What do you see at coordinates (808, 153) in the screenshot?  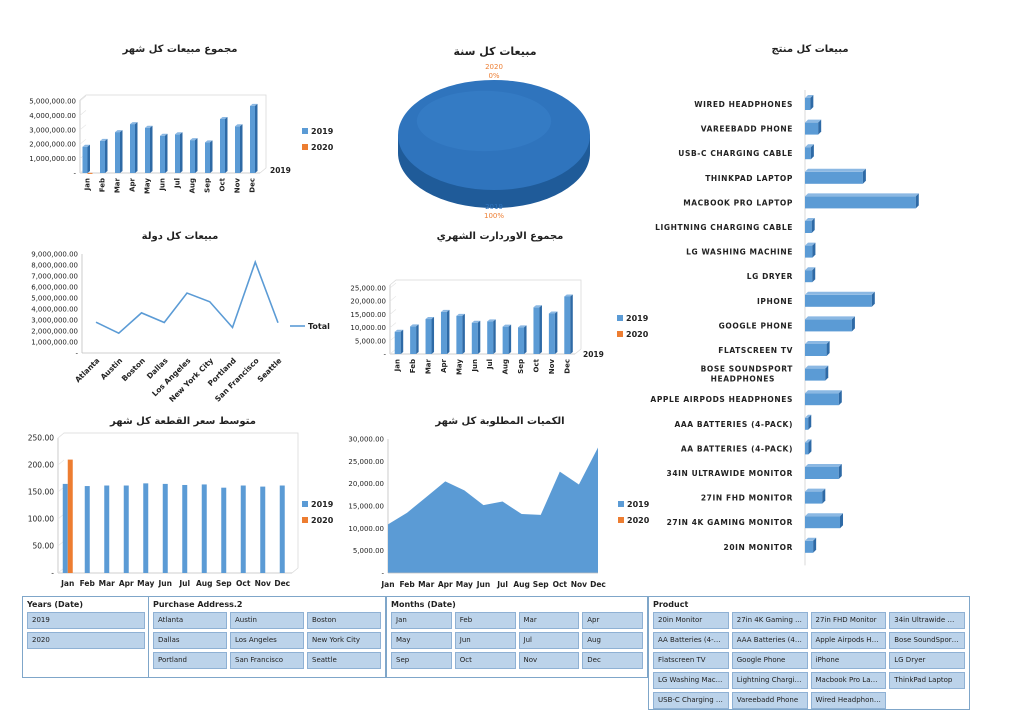 I see `bar-usb-c-charging-cable` at bounding box center [808, 153].